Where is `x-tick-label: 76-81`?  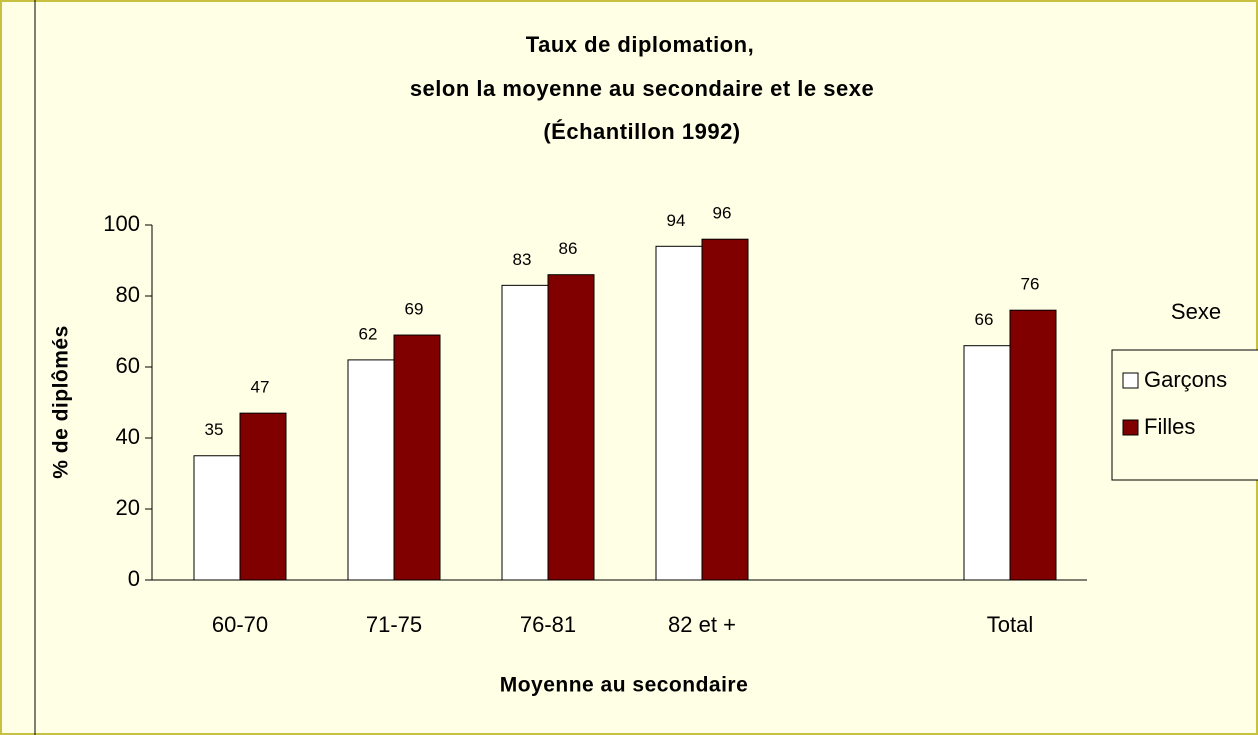
x-tick-label: 76-81 is located at coordinates (548, 624).